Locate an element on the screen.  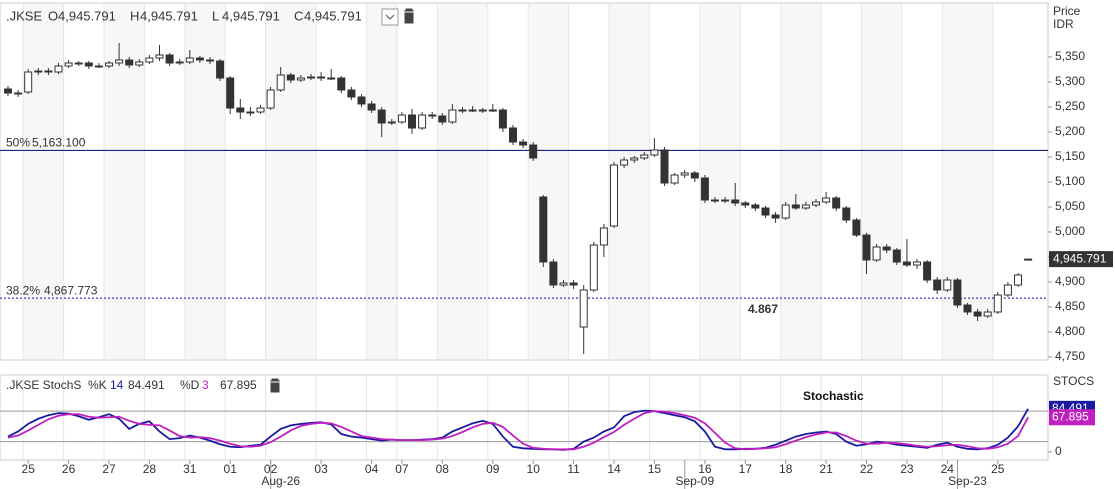
y-tick-label: 5,350 is located at coordinates (1070, 56).